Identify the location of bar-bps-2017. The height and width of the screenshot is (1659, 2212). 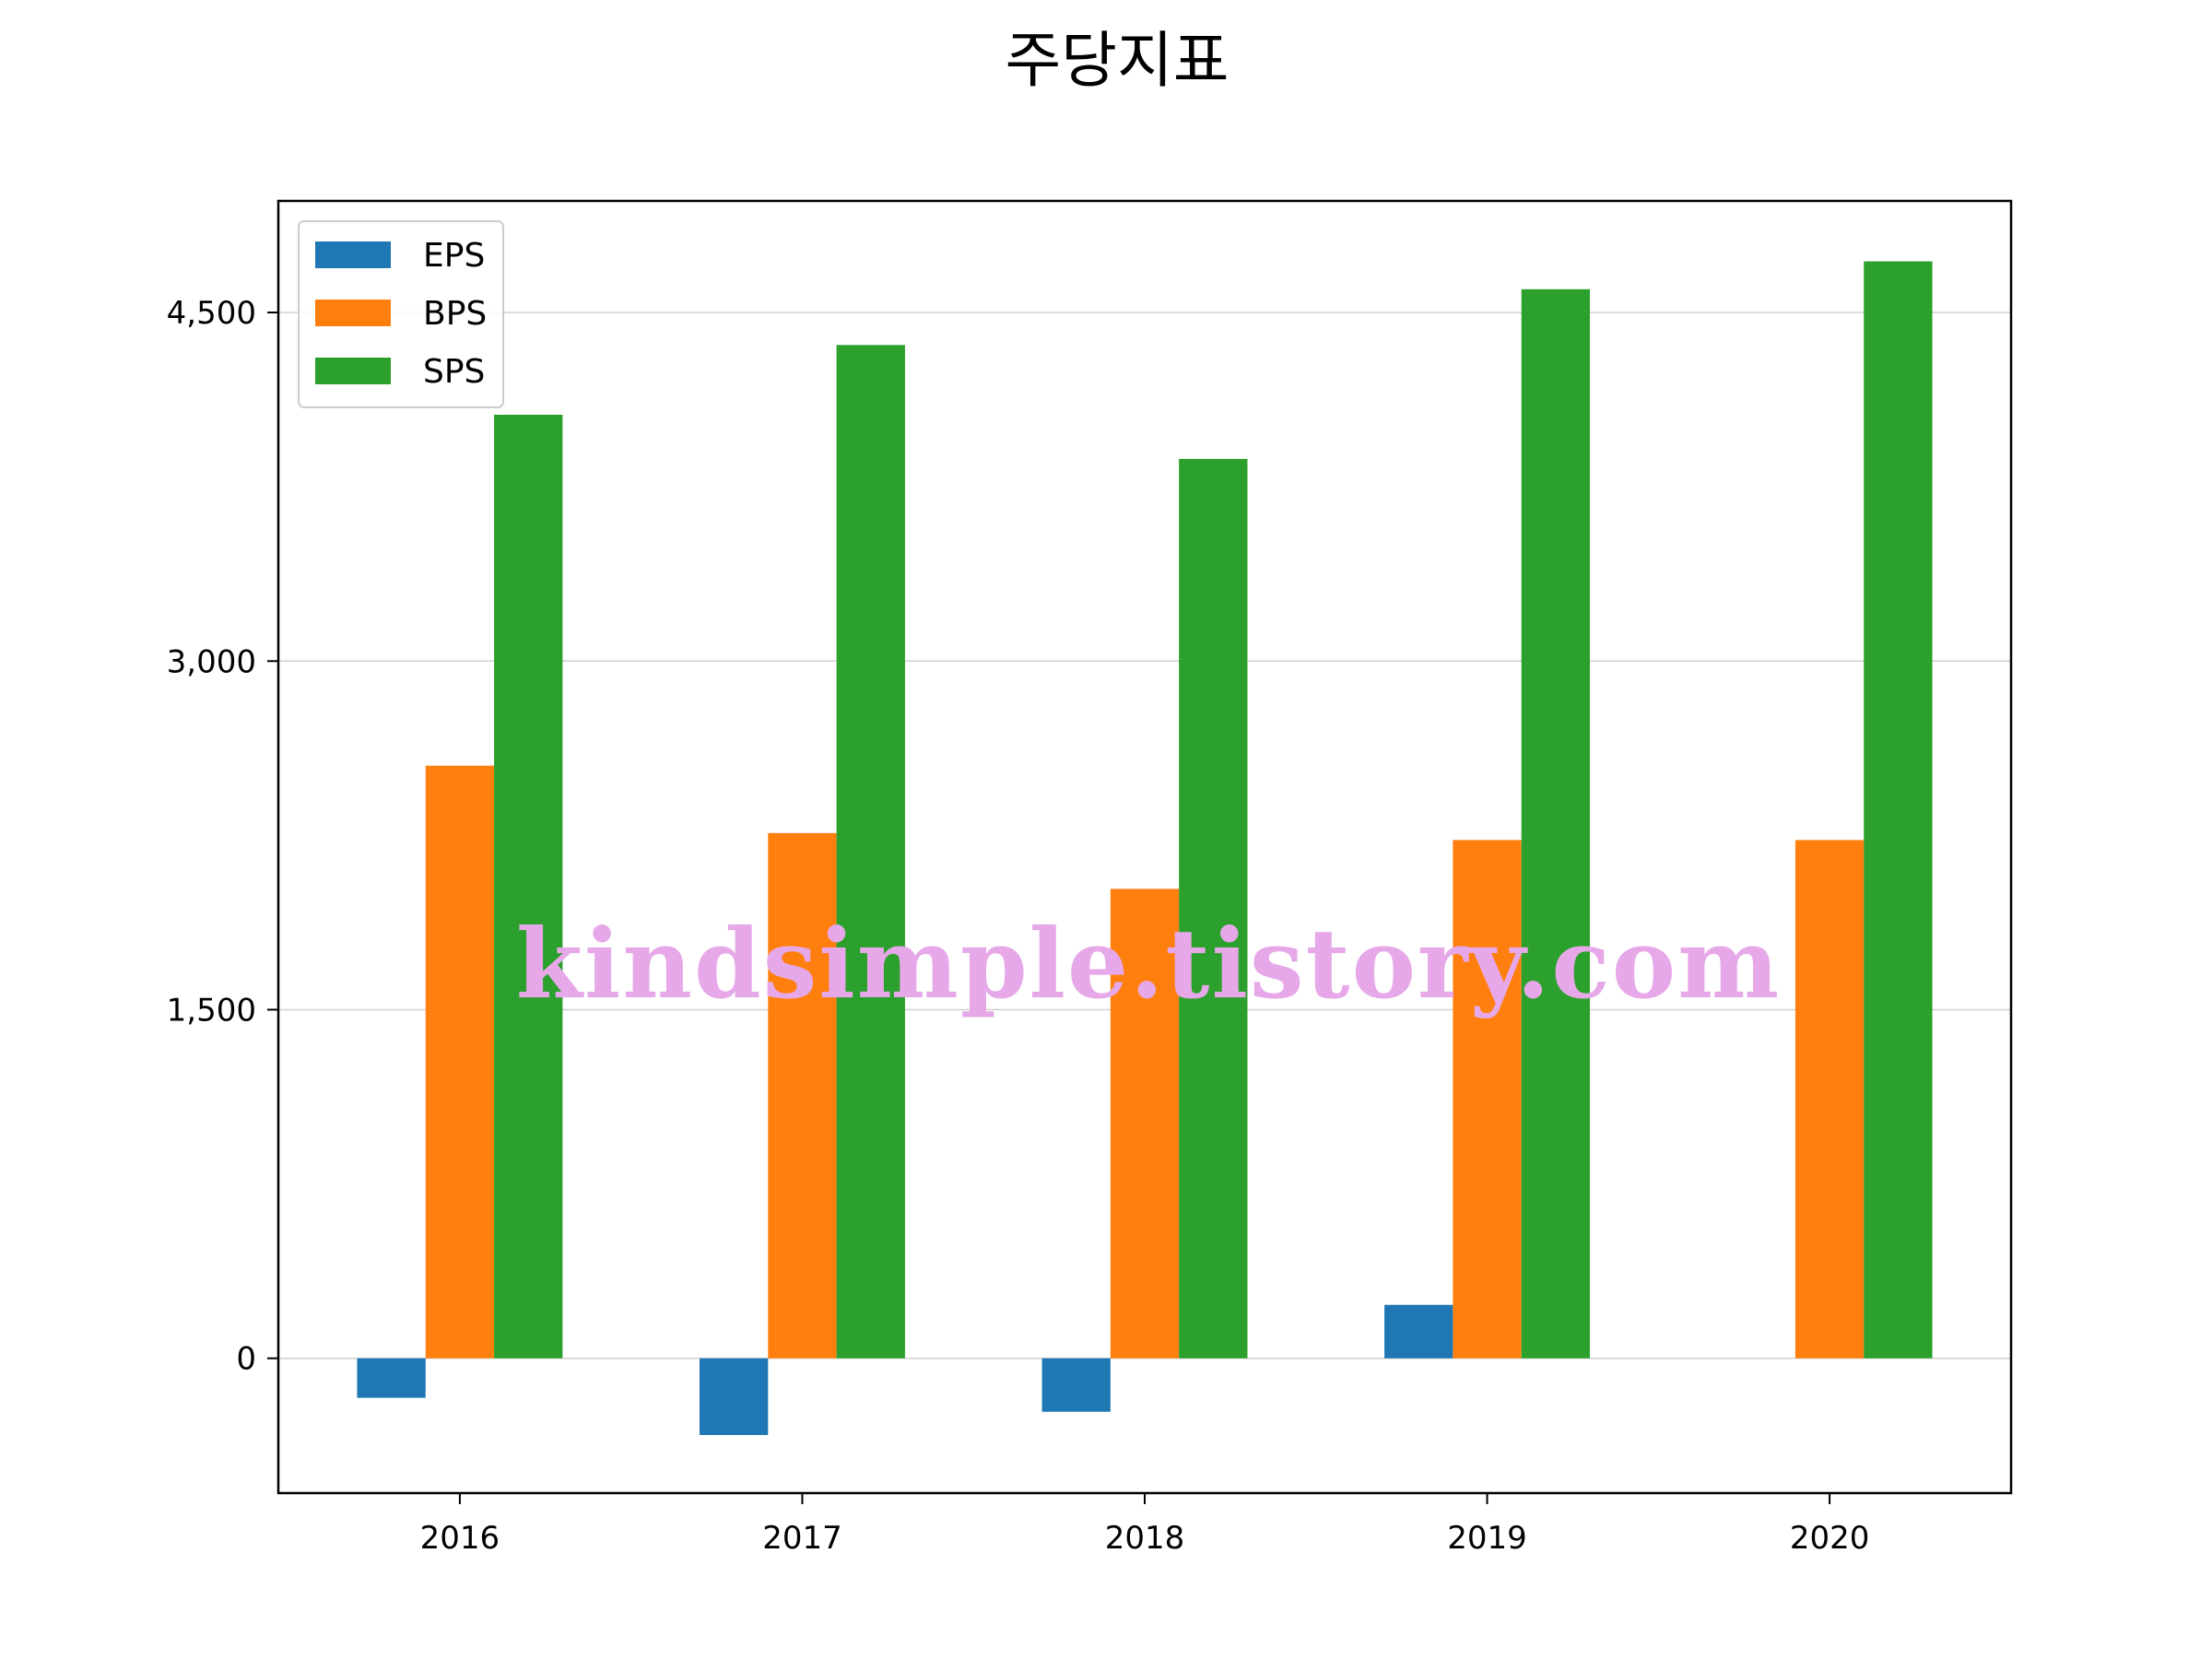
(802, 1095).